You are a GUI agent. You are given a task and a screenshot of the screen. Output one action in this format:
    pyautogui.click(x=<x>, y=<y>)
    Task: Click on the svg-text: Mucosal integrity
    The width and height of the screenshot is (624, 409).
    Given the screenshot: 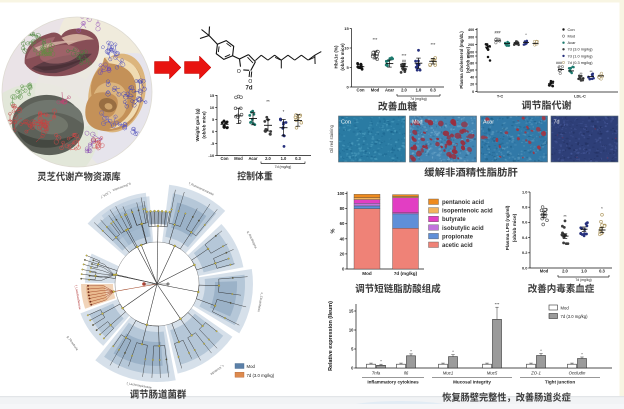 What is the action you would take?
    pyautogui.click(x=472, y=382)
    